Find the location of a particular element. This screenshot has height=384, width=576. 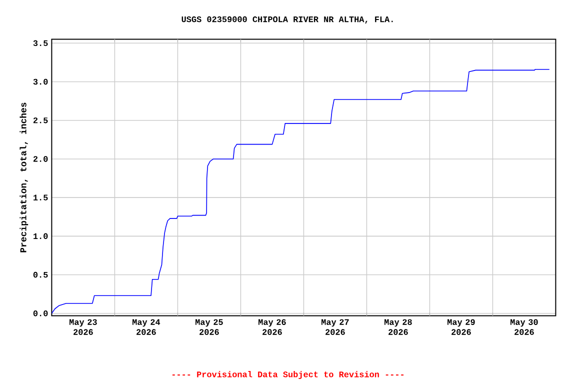

y-tick-label: 3.5 is located at coordinates (40, 43).